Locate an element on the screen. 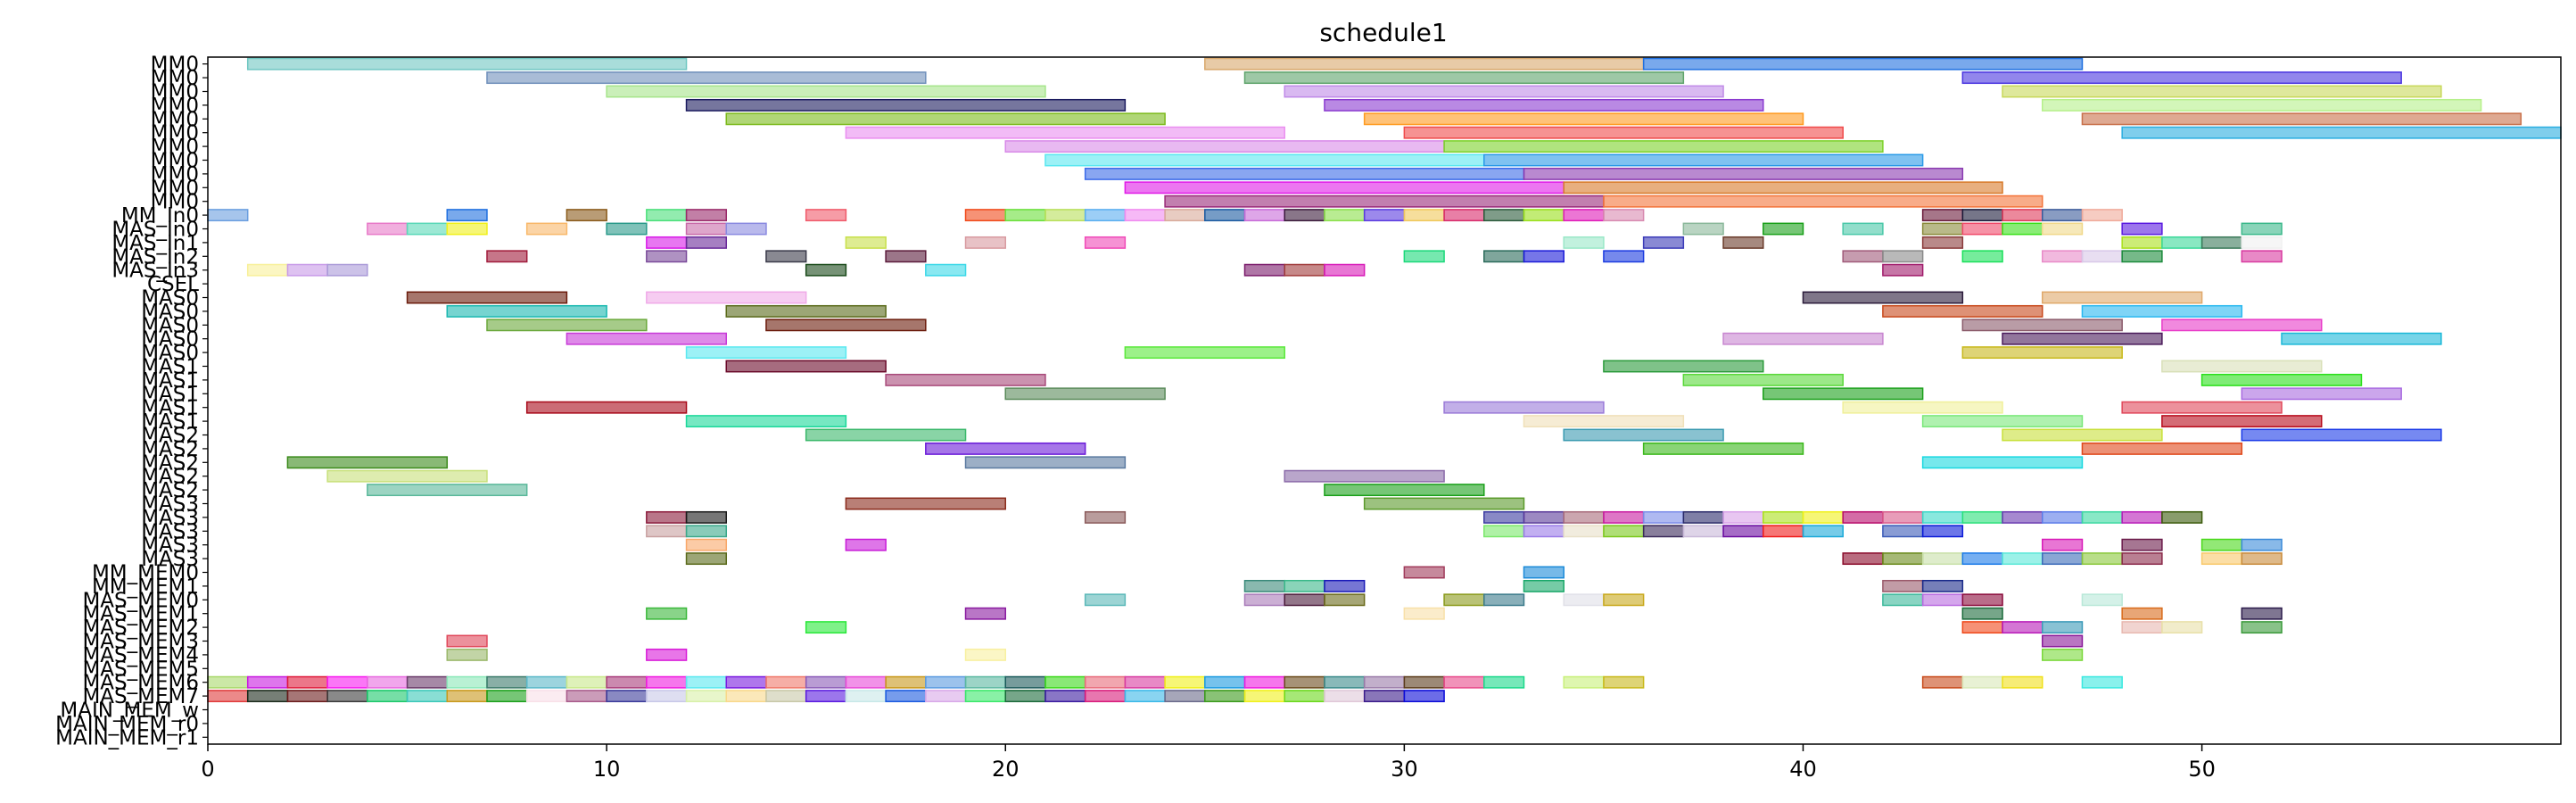  row-label: MM0 is located at coordinates (175, 120).